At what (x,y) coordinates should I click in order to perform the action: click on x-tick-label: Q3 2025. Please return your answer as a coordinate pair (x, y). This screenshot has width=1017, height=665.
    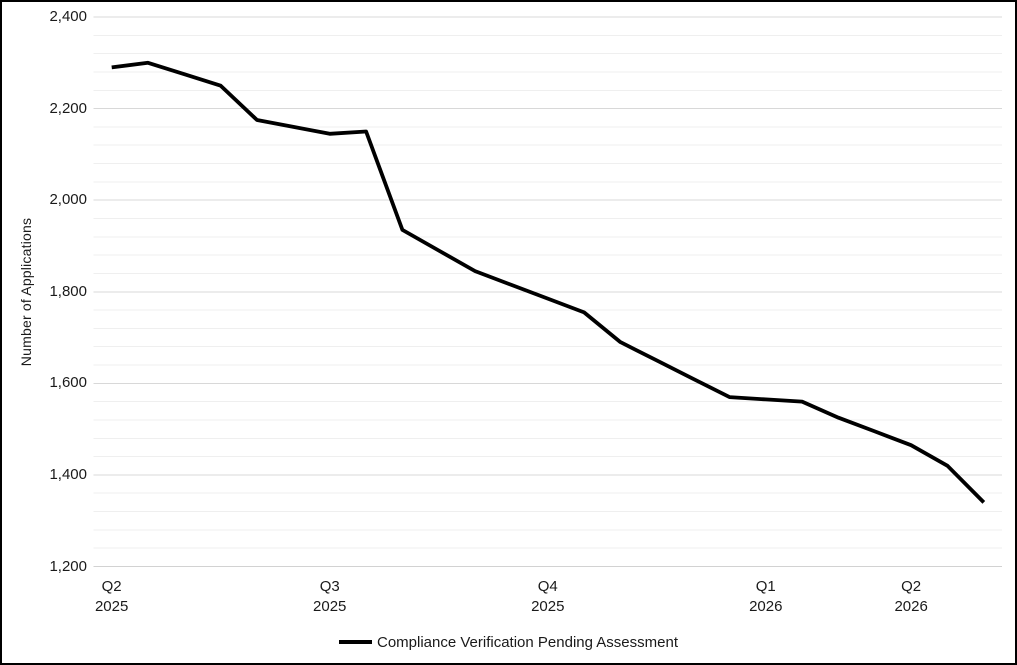
    Looking at the image, I should click on (330, 597).